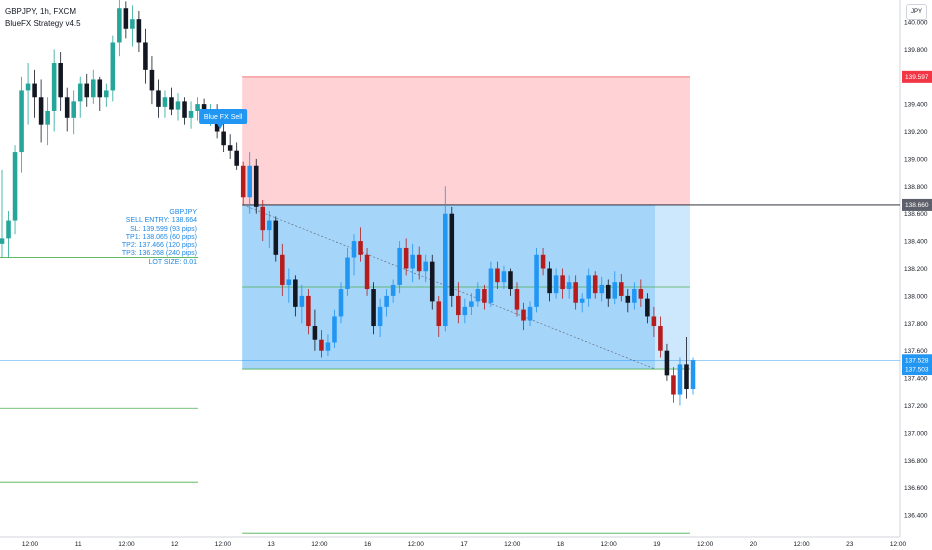 The height and width of the screenshot is (550, 932). What do you see at coordinates (916, 132) in the screenshot?
I see `y-tick-label: 139.200` at bounding box center [916, 132].